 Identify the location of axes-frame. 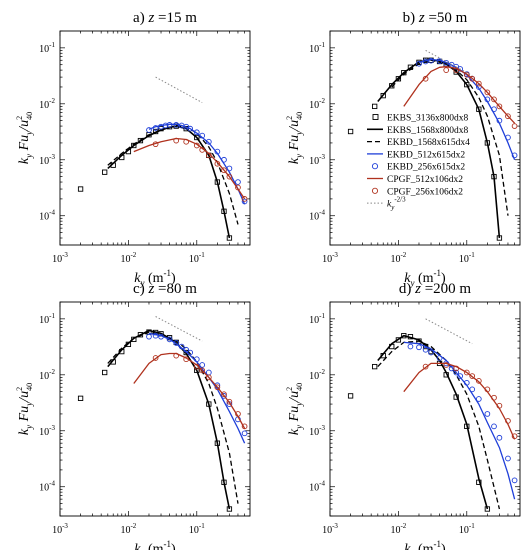
(425, 138).